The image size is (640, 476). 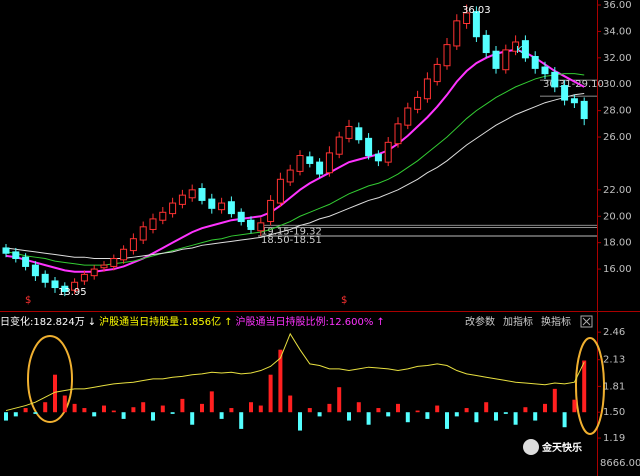 I want to click on watermark-icon, so click(x=531, y=447).